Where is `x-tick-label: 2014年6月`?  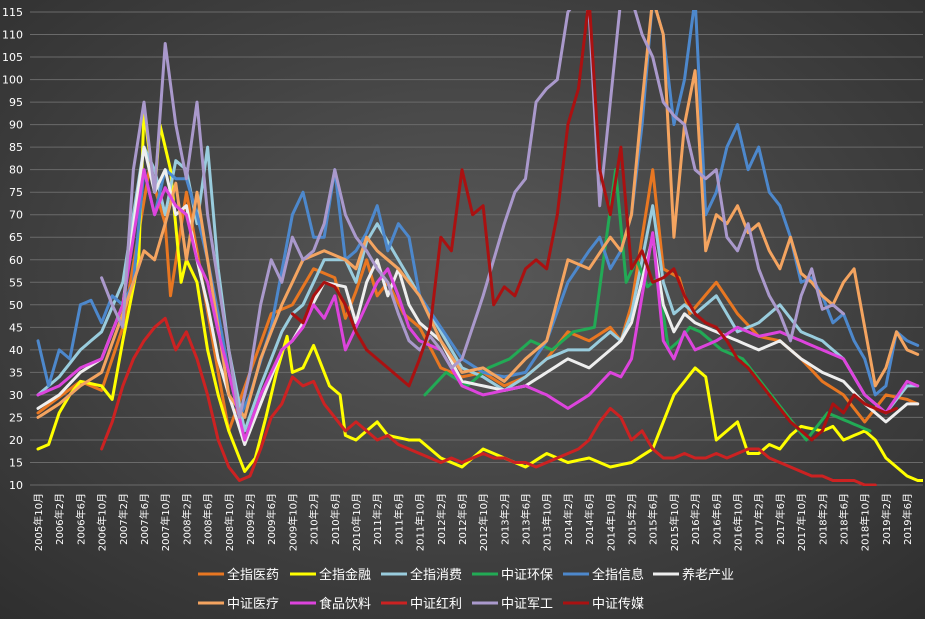 x-tick-label: 2014年6月 is located at coordinates (589, 519).